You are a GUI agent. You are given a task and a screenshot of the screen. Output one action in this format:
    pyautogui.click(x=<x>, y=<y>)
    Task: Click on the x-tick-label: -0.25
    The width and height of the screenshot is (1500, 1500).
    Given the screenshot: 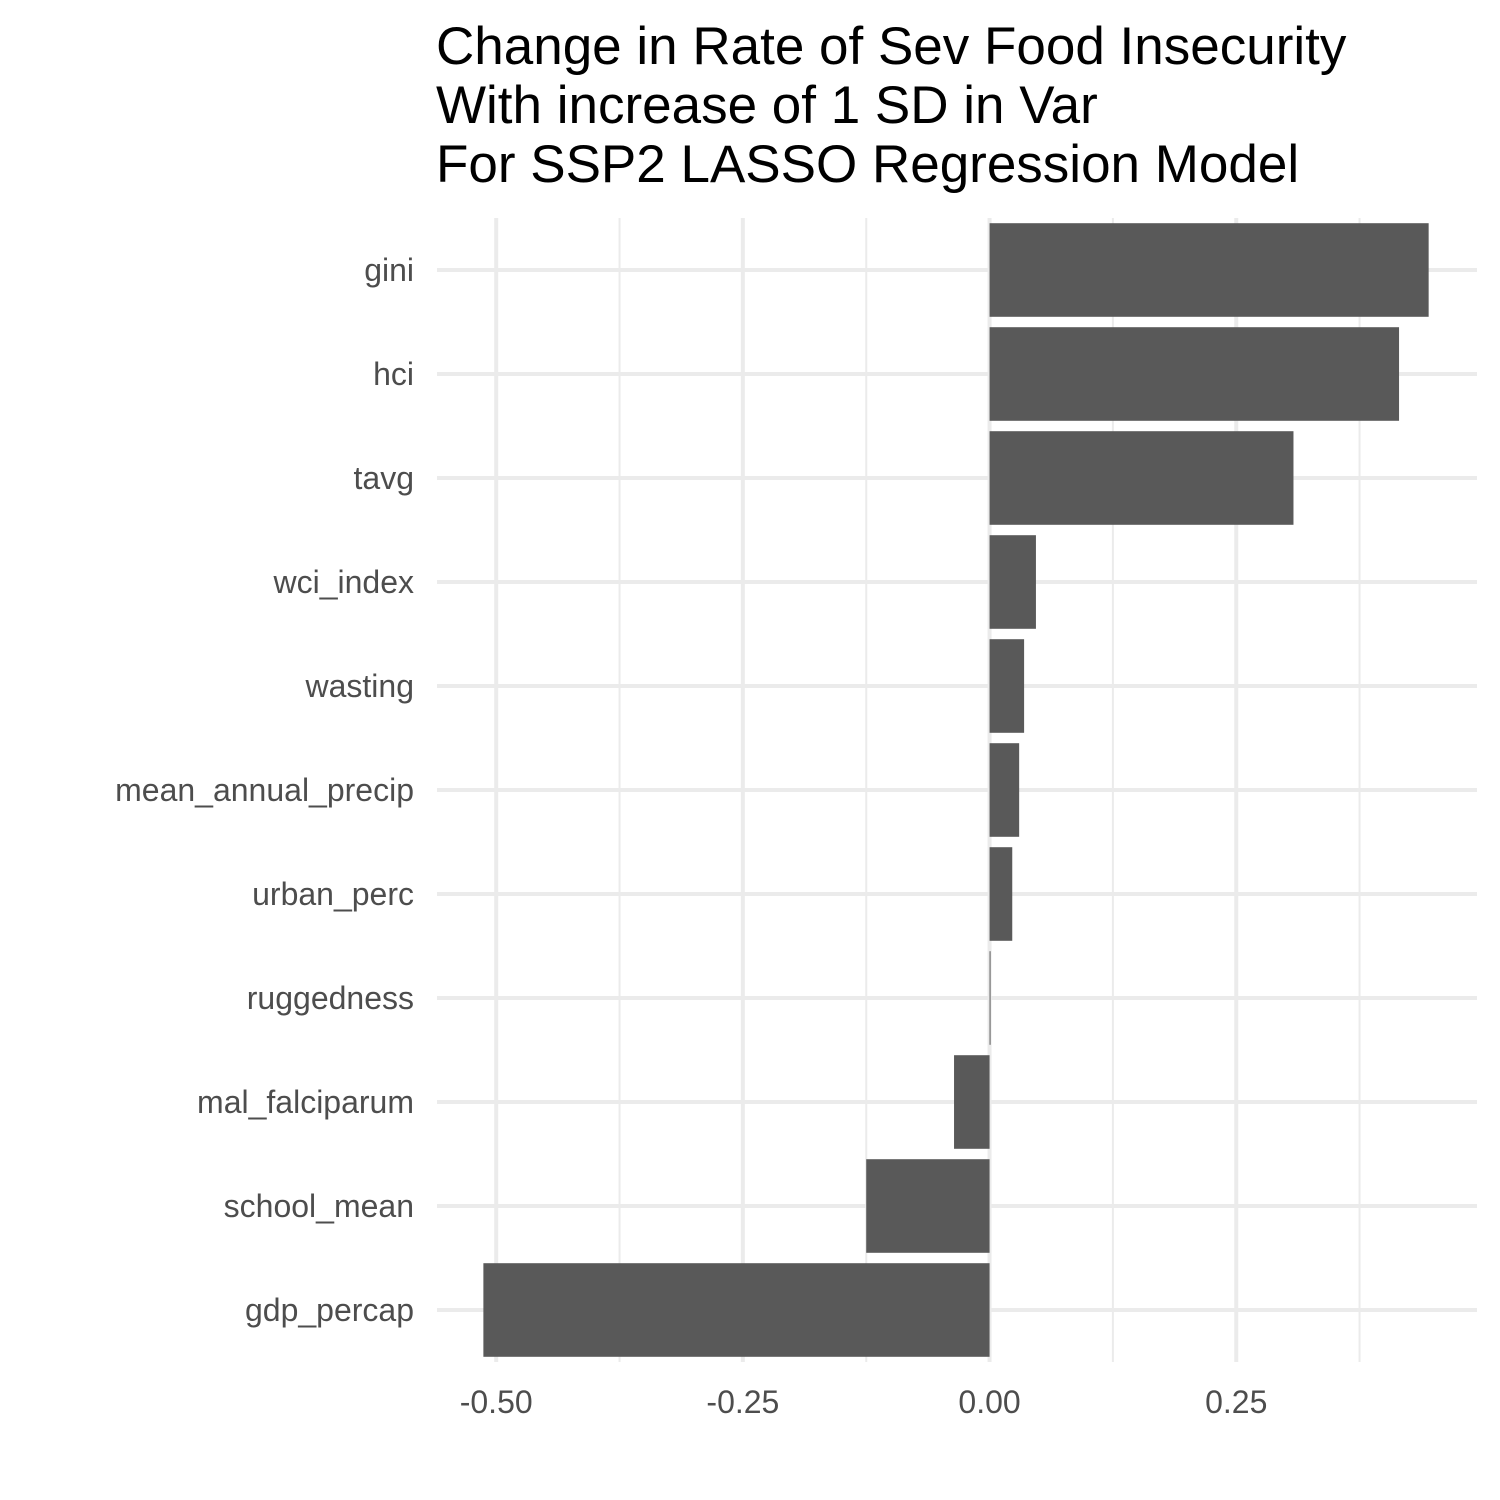 What is the action you would take?
    pyautogui.click(x=742, y=1402)
    